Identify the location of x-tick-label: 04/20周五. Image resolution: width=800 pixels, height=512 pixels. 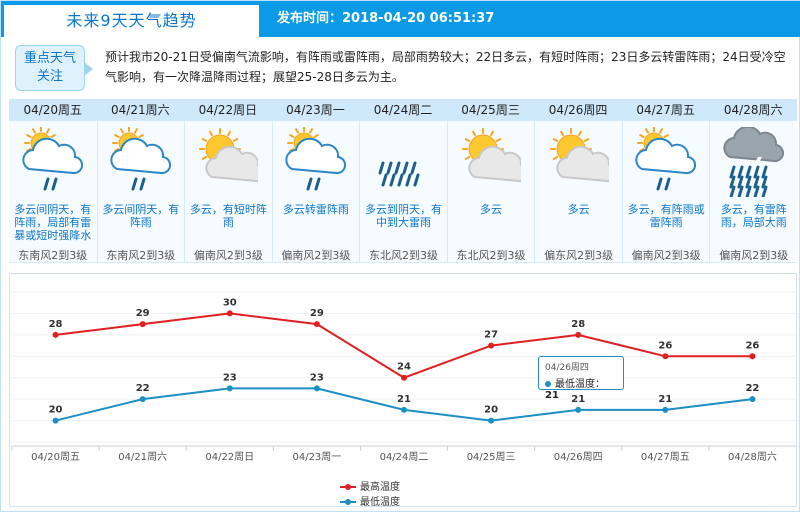
(55, 457).